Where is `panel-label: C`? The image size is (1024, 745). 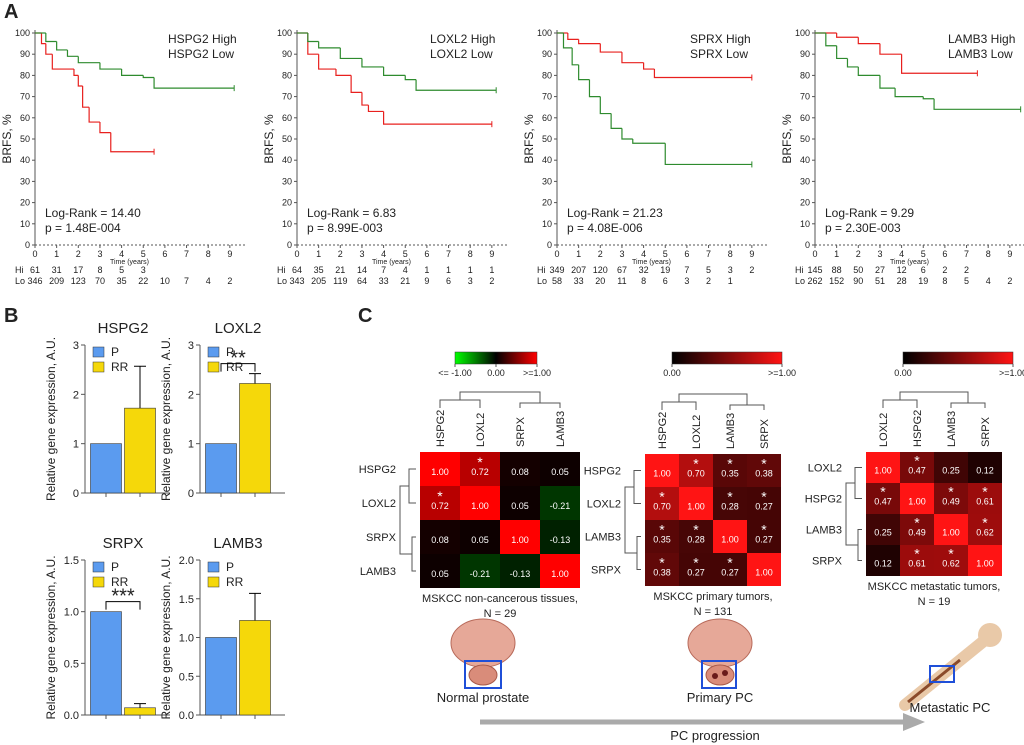 panel-label: C is located at coordinates (365, 316).